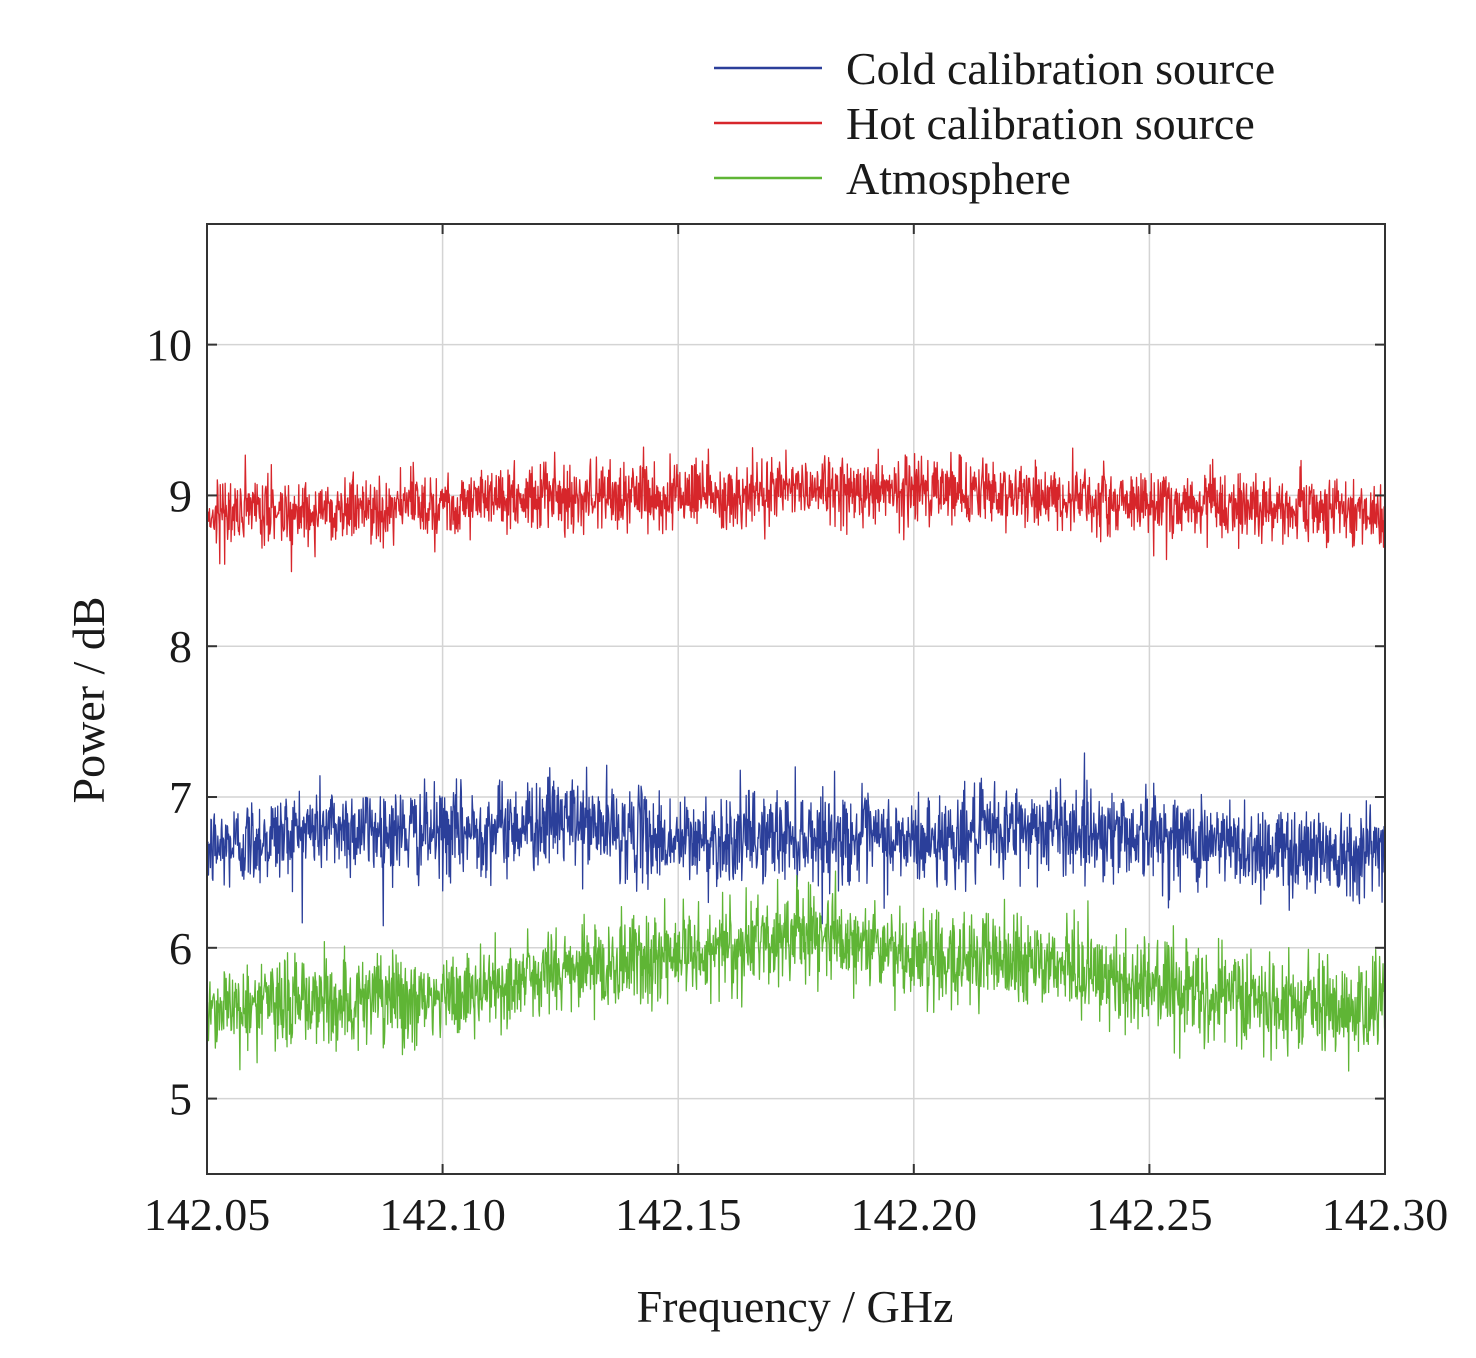 This screenshot has height=1358, width=1476. What do you see at coordinates (169, 722) in the screenshot?
I see `y-tick-labels: 5 6 7 8 9 10` at bounding box center [169, 722].